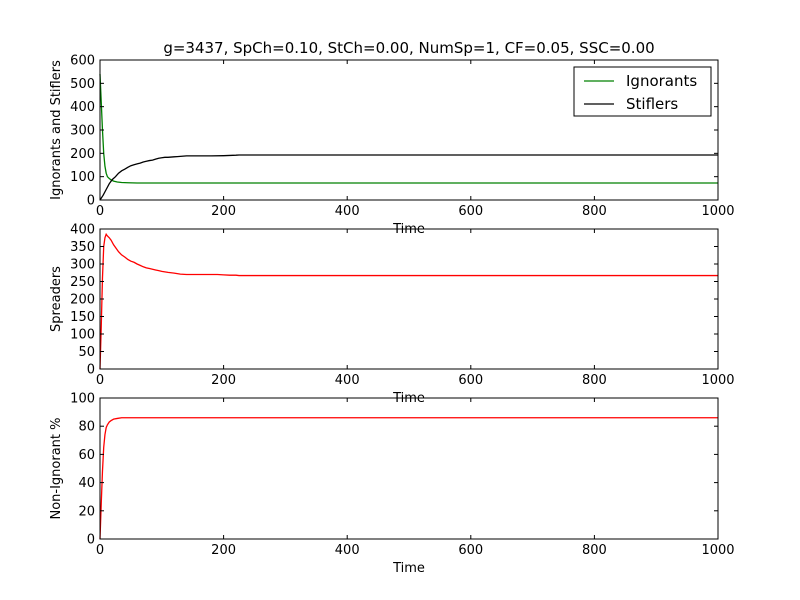 The height and width of the screenshot is (600, 800). Describe the element at coordinates (86, 511) in the screenshot. I see `y-tick-label: 20` at that location.